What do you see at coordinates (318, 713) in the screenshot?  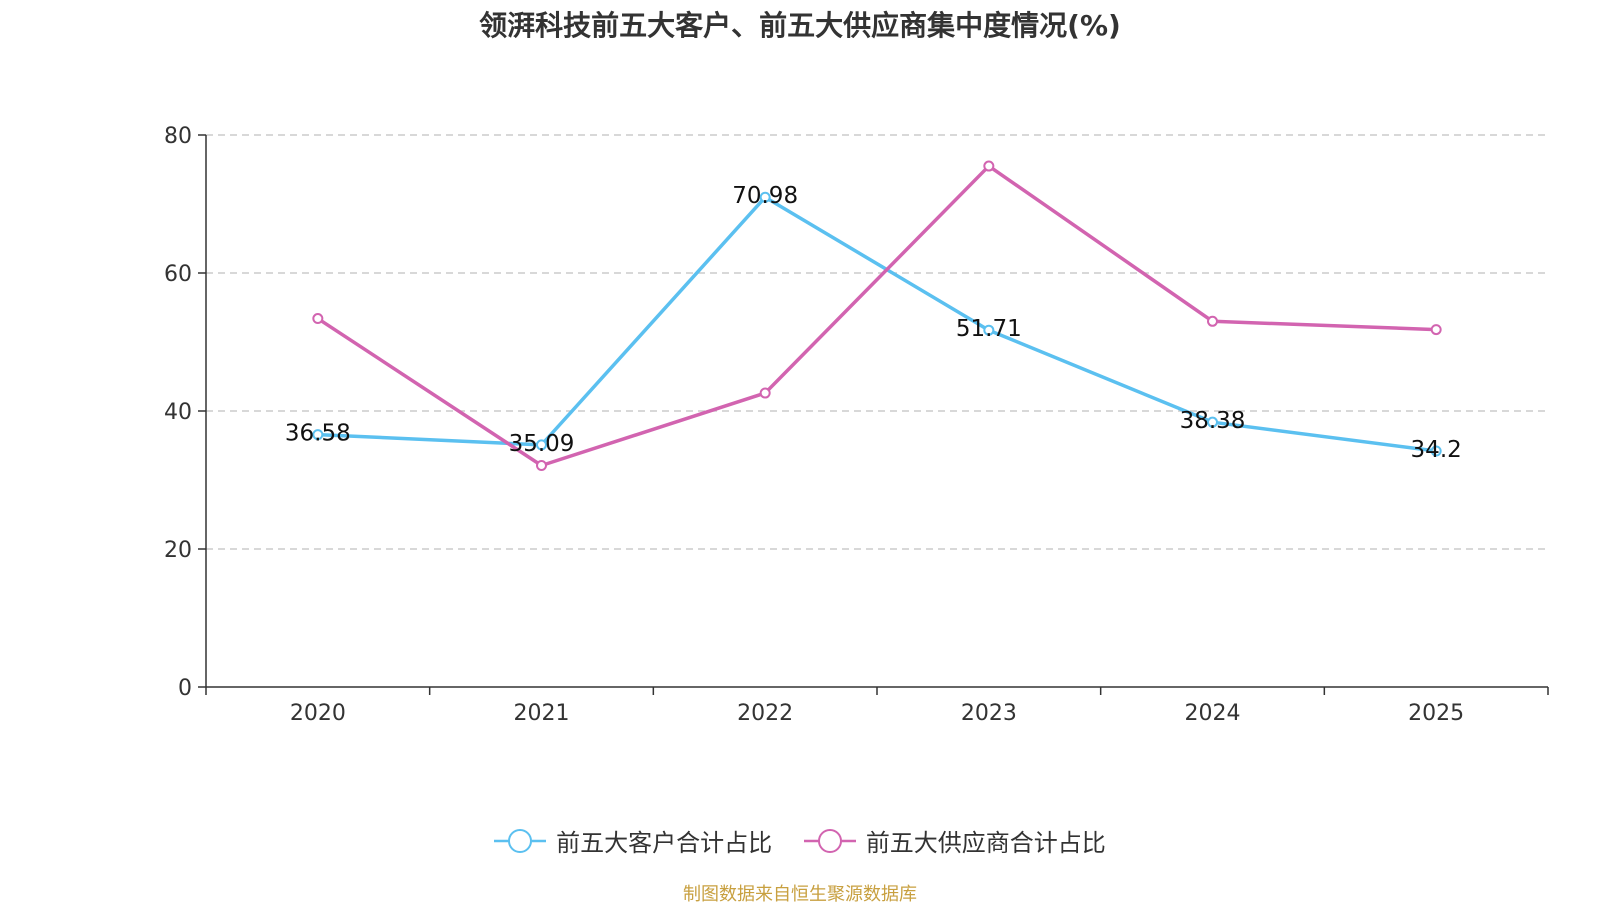 I see `x-tick-label-2020: 2020` at bounding box center [318, 713].